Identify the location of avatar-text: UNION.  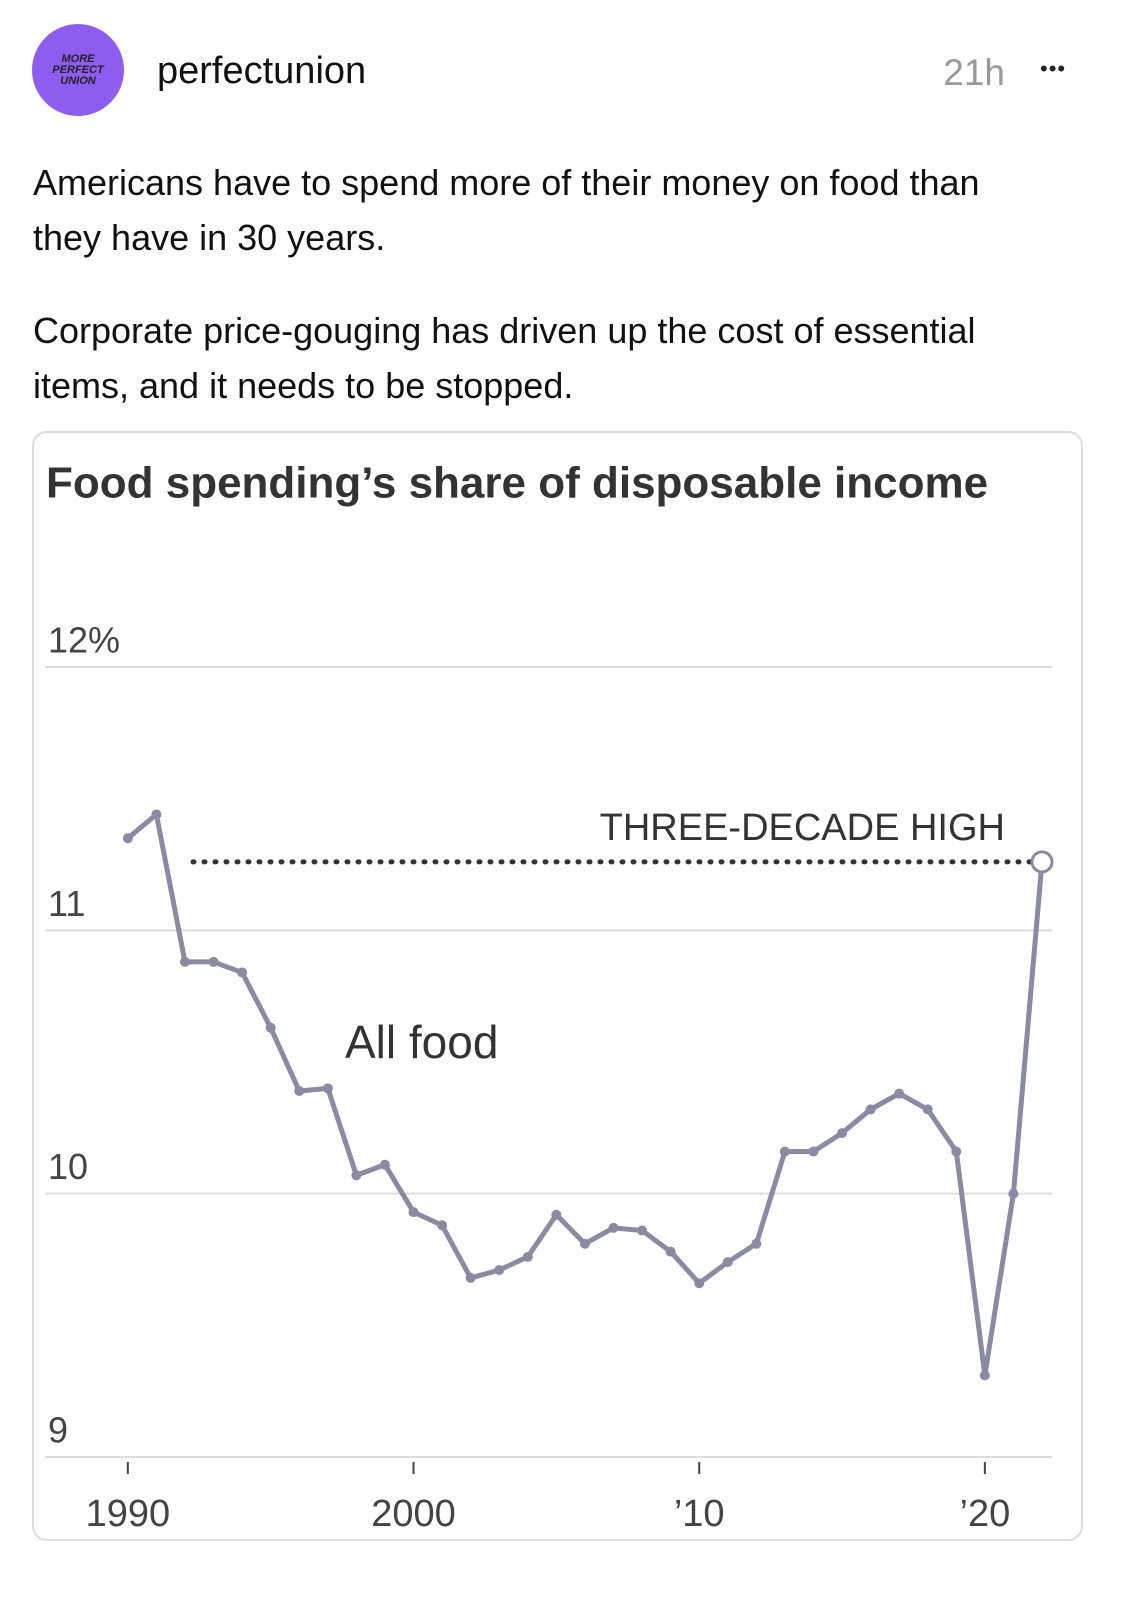
(78, 80).